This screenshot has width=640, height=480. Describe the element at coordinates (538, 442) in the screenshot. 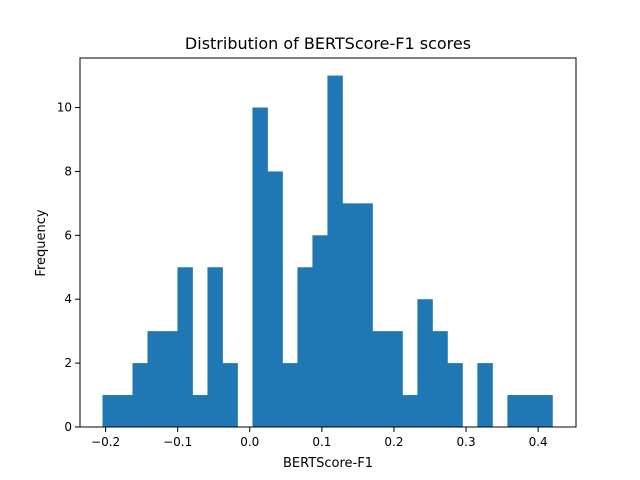

I see `x-tick-label: 0.4` at that location.